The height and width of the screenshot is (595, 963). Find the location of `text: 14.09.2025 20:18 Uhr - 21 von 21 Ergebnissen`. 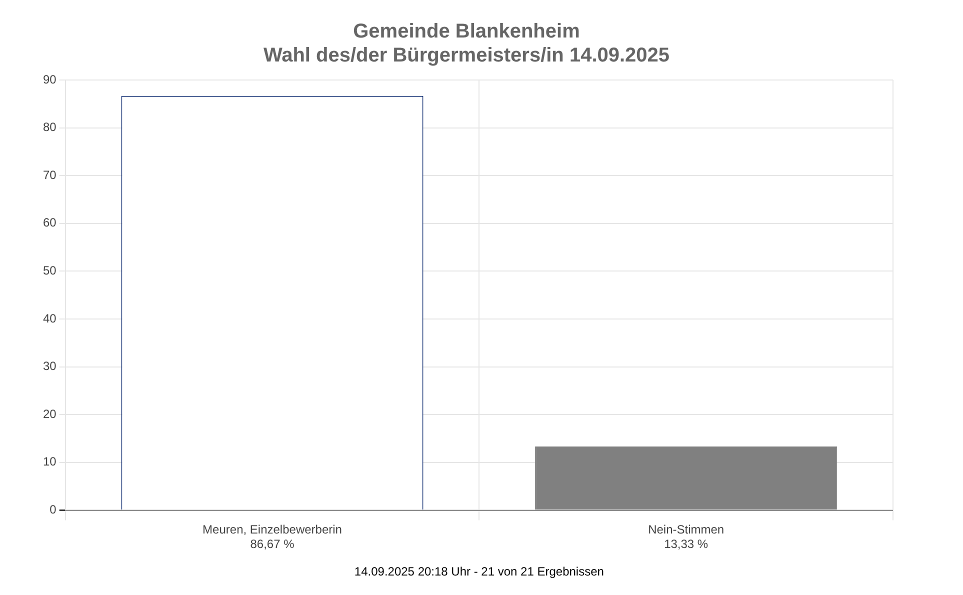

text: 14.09.2025 20:18 Uhr - 21 von 21 Ergebnissen is located at coordinates (479, 571).